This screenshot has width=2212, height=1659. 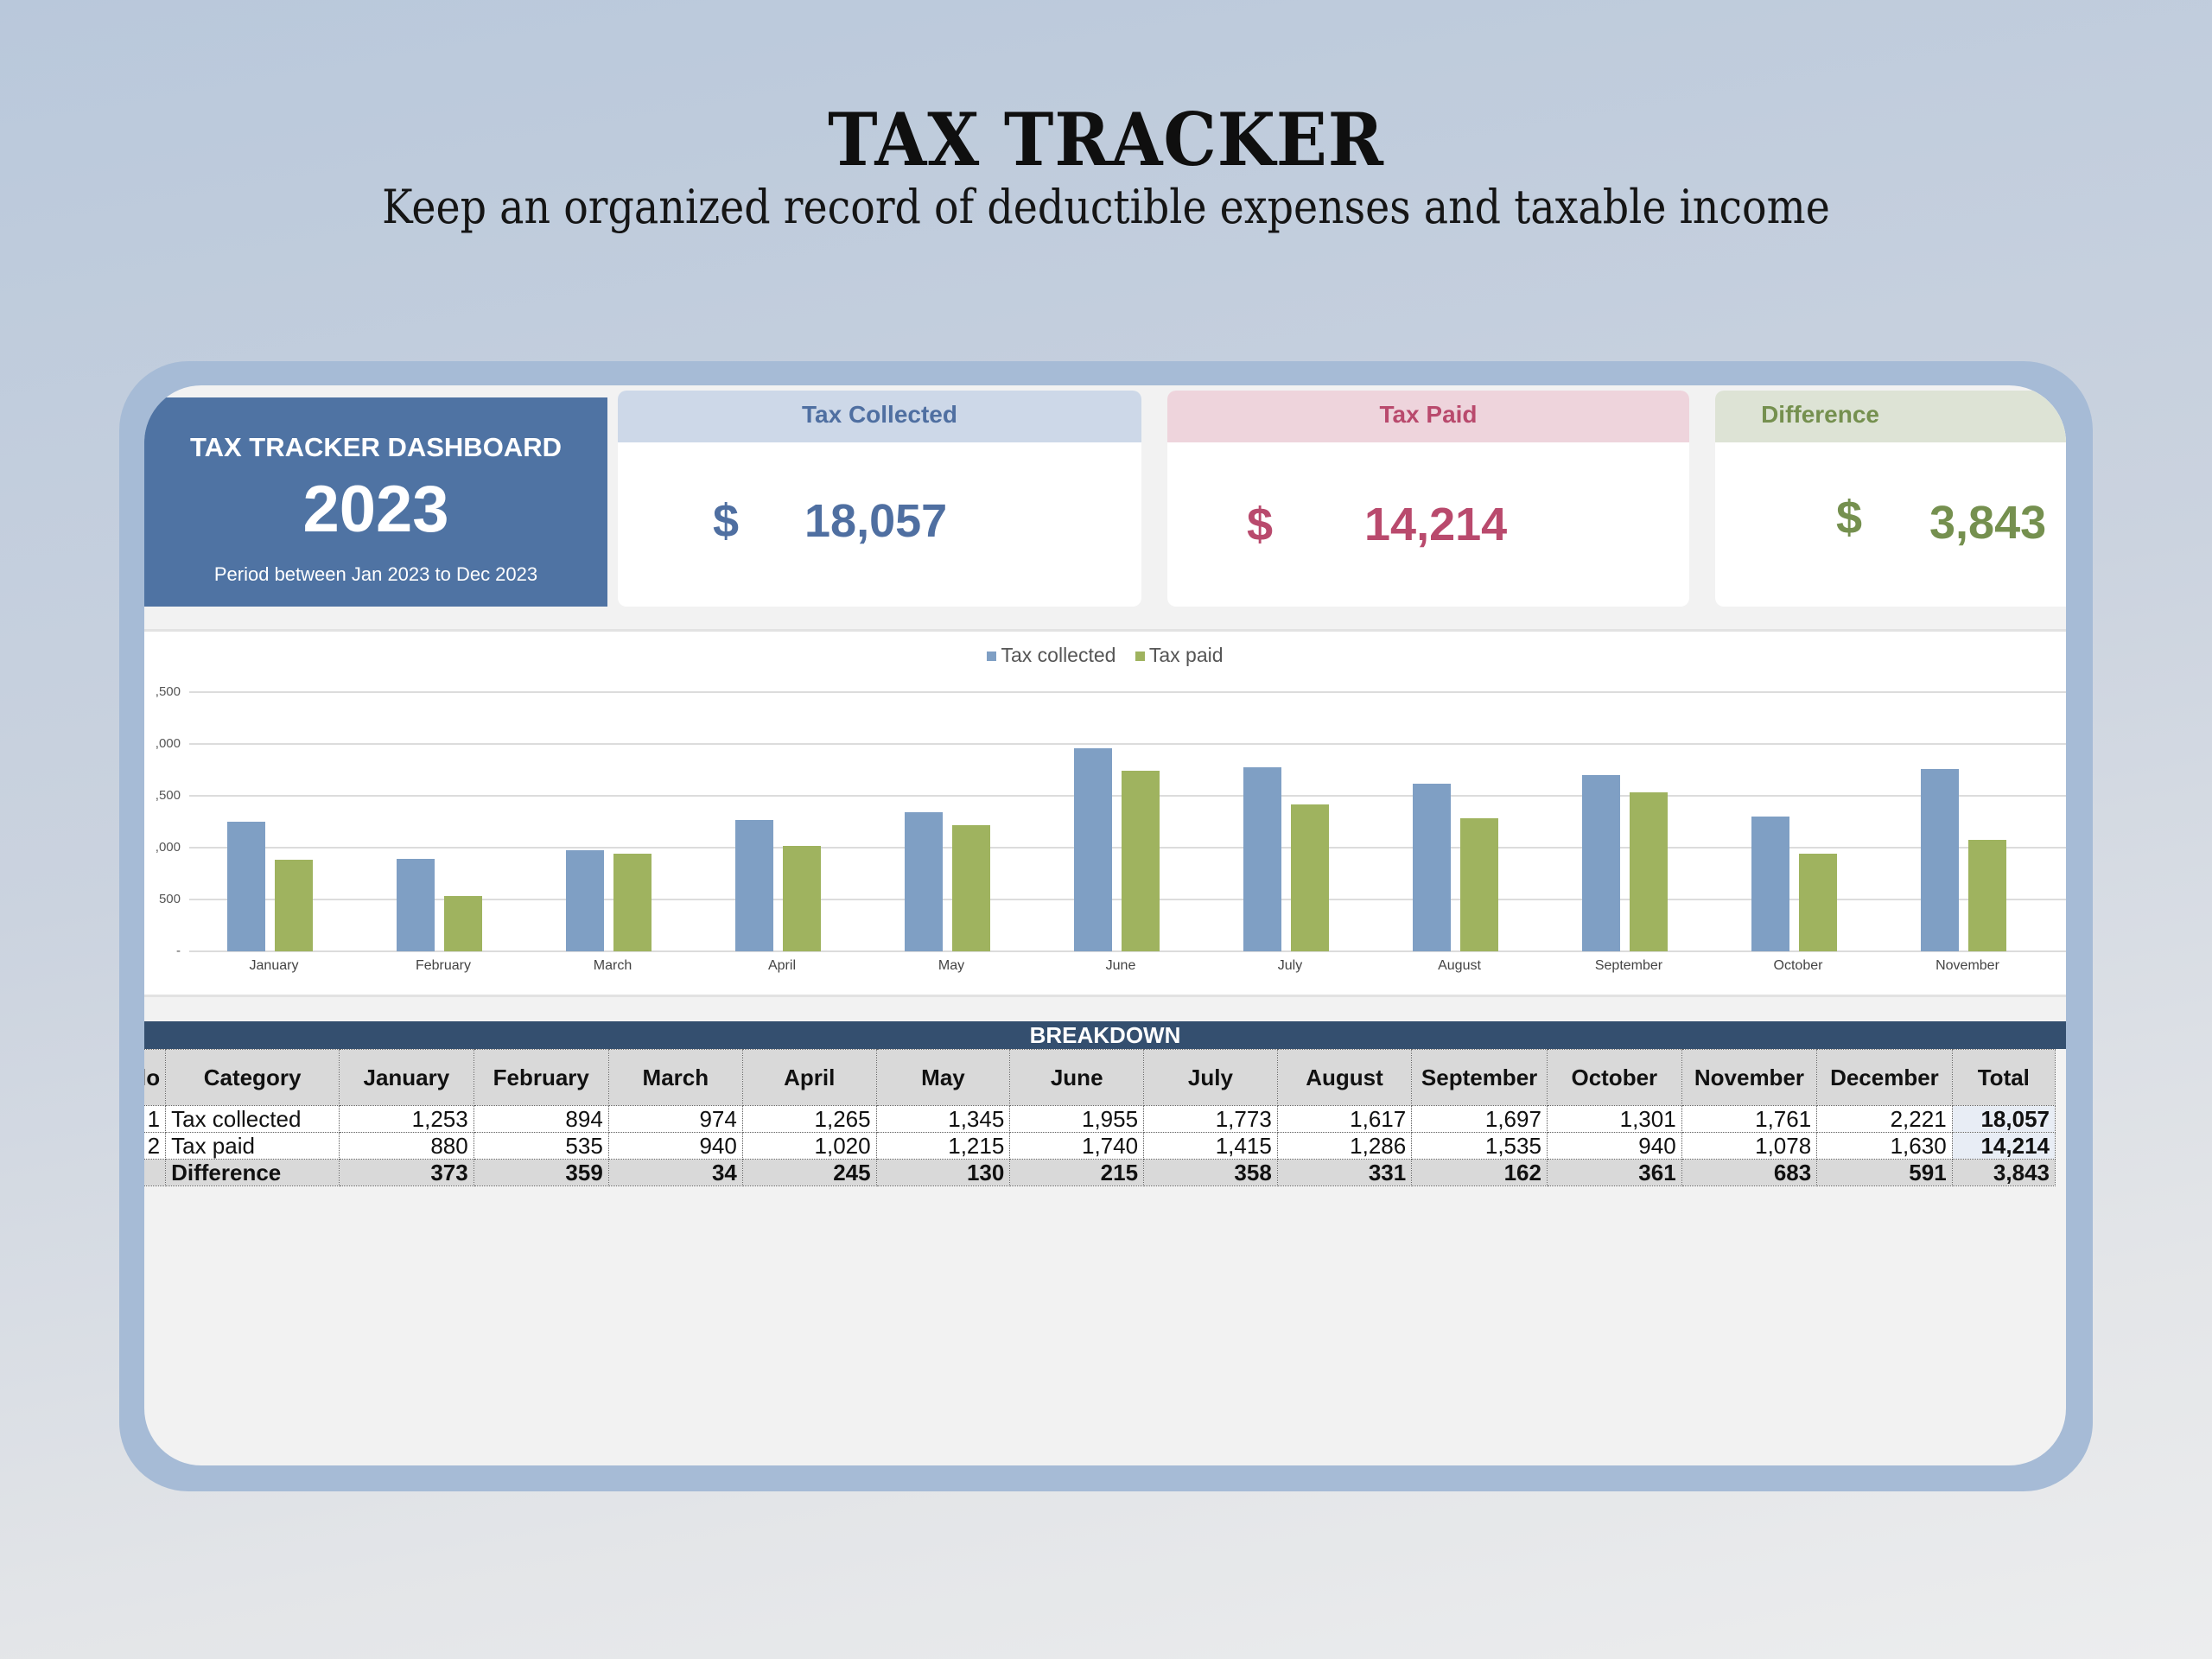 What do you see at coordinates (1614, 1172) in the screenshot?
I see `month-value-cell: 361` at bounding box center [1614, 1172].